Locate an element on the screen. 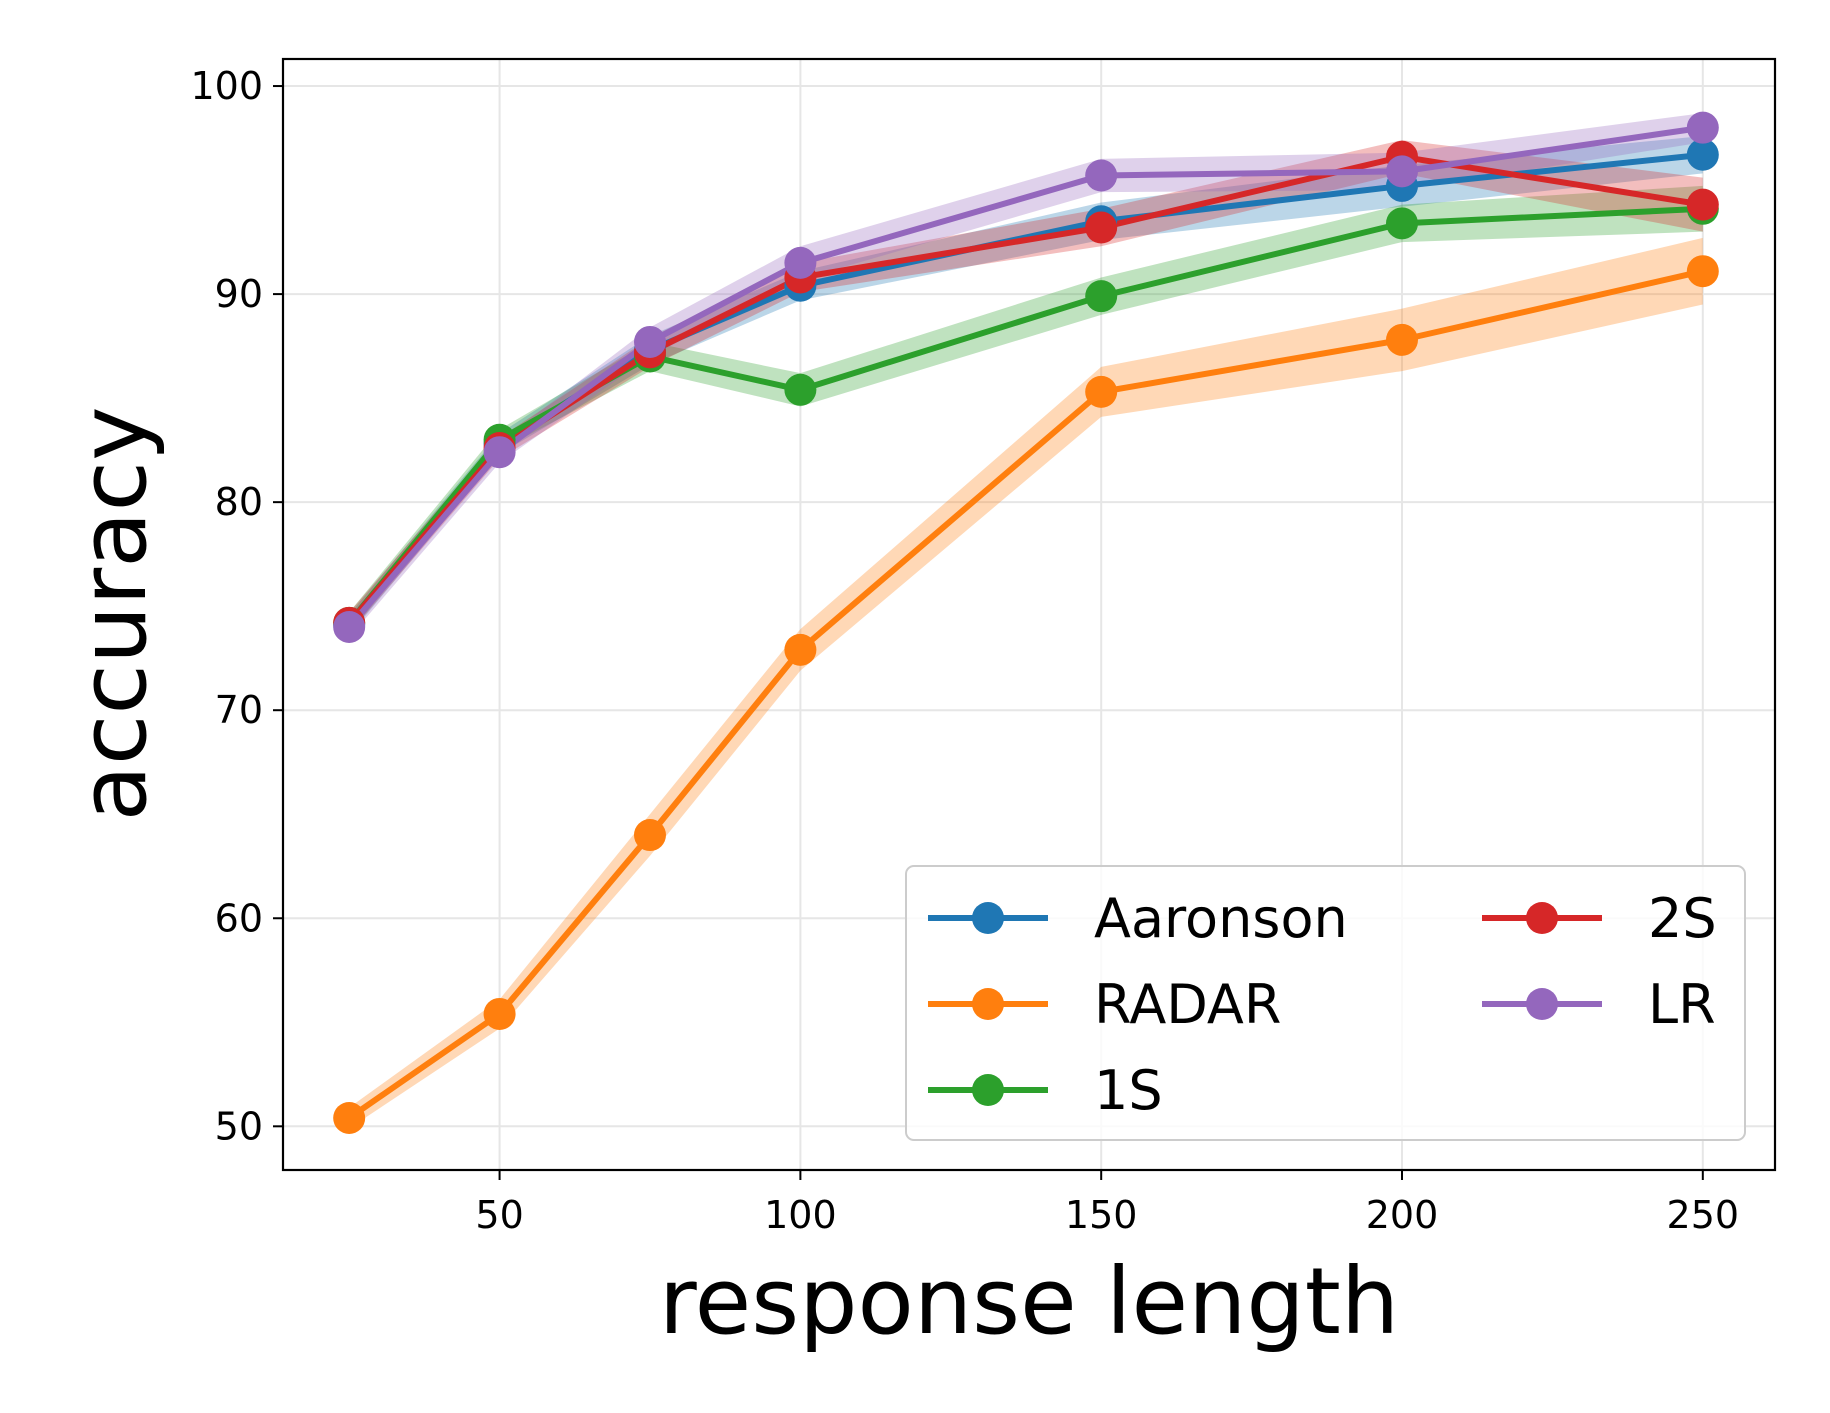 This screenshot has width=1830, height=1413. x-tick-label: 100 is located at coordinates (800, 1215).